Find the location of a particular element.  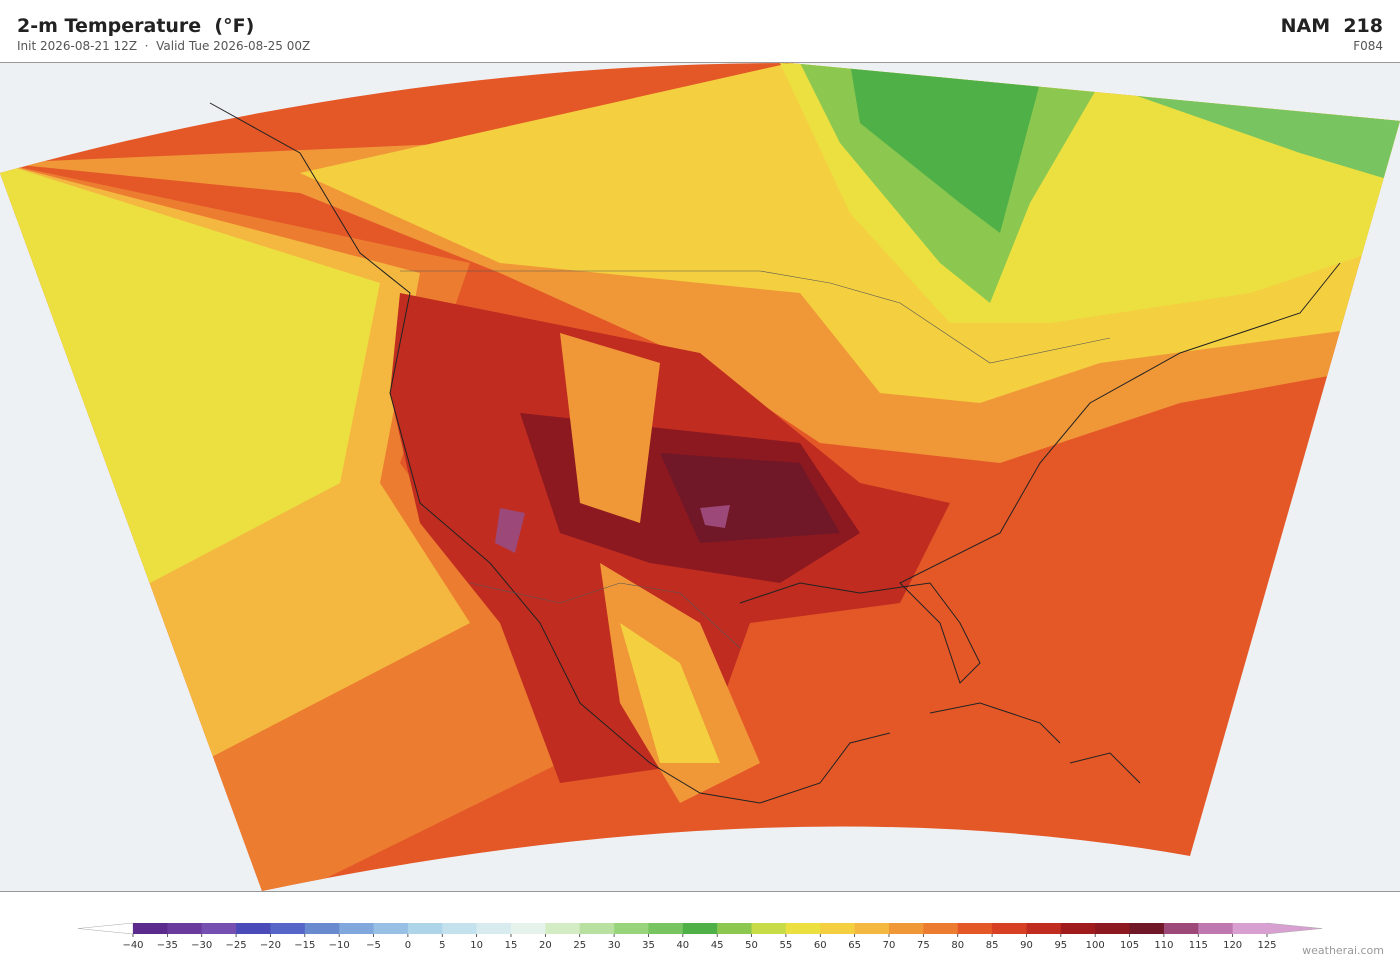

title: 2-m Temperature (°F) is located at coordinates (136, 26).